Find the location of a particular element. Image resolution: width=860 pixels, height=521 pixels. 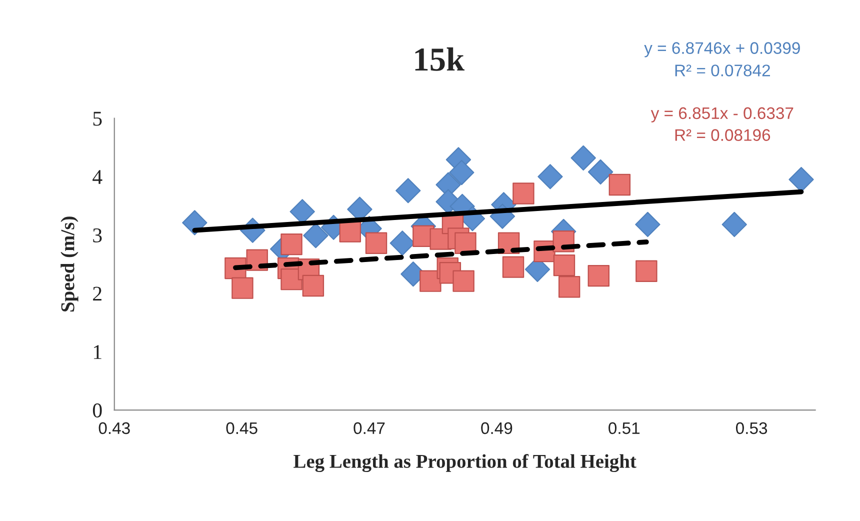

annotation: R² = 0.08196 is located at coordinates (722, 135).